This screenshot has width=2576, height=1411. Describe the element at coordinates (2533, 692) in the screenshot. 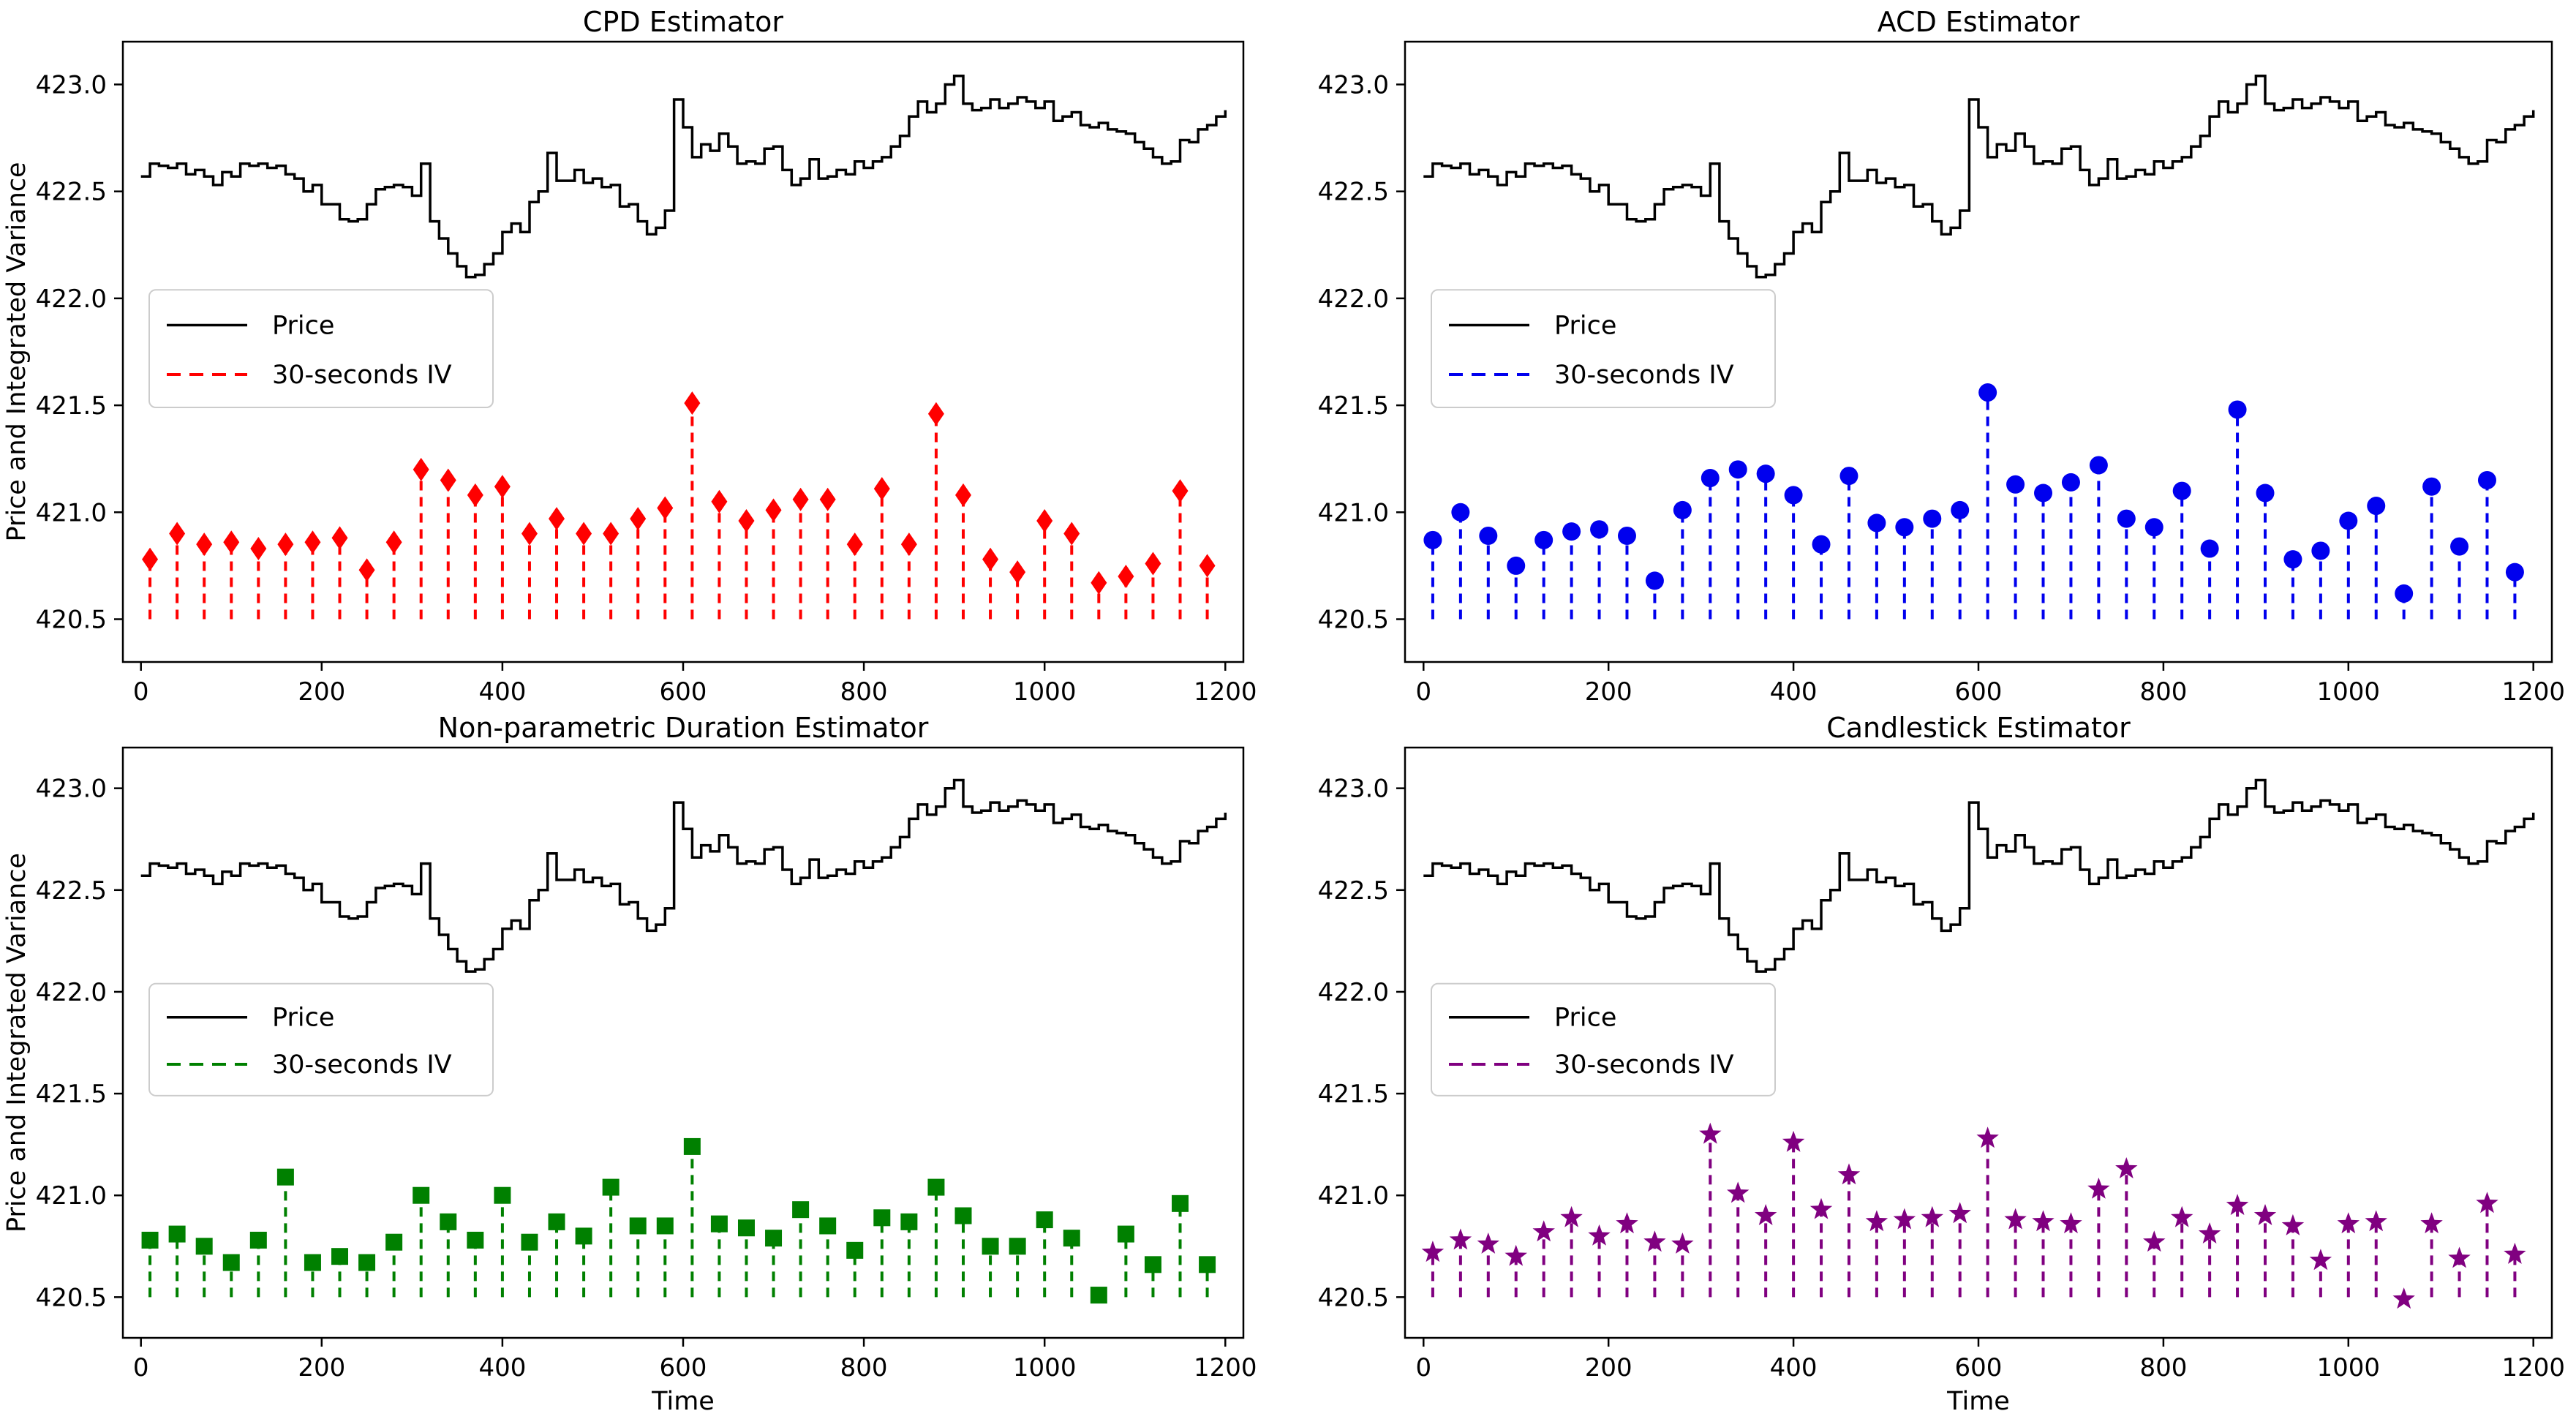

I see `x-tick-label: 1200` at that location.